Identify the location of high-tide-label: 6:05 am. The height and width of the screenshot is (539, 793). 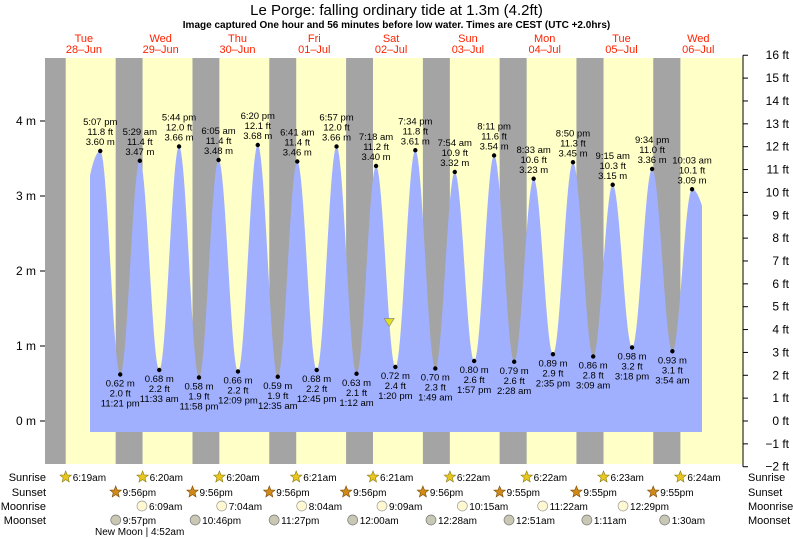
(218, 131).